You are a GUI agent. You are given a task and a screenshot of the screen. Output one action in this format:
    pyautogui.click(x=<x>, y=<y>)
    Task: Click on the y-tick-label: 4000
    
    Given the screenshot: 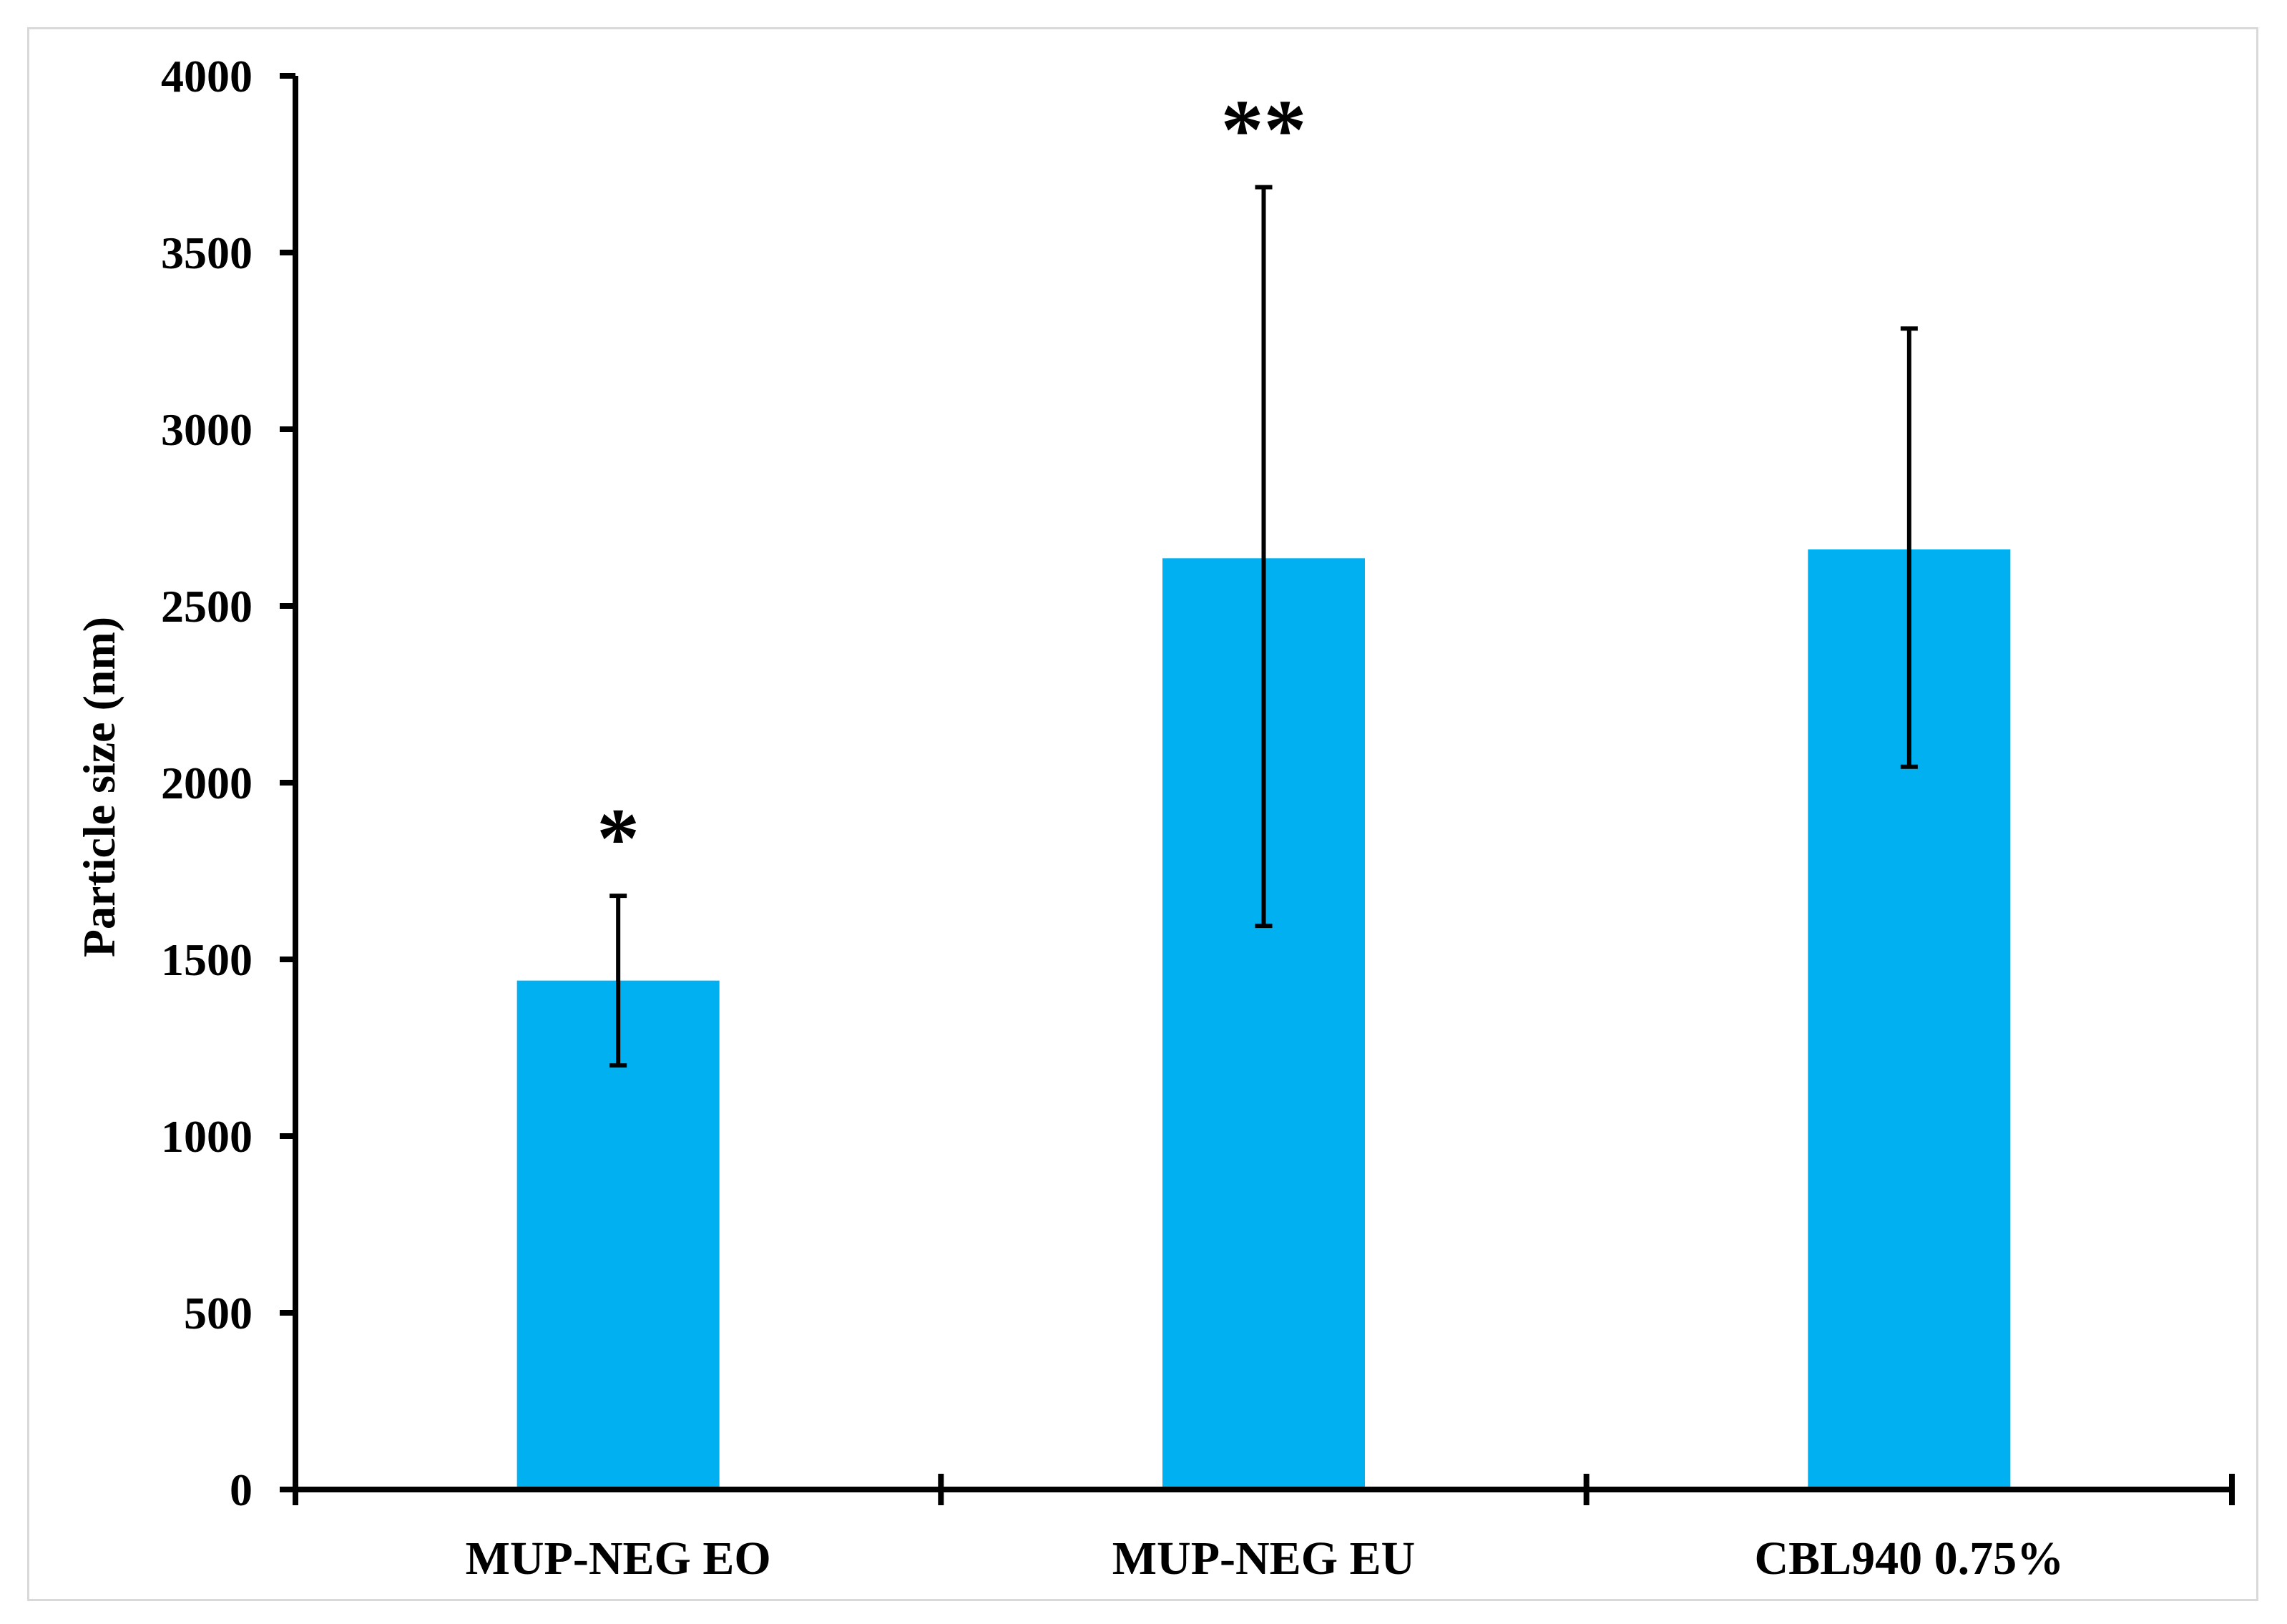 What is the action you would take?
    pyautogui.click(x=207, y=76)
    